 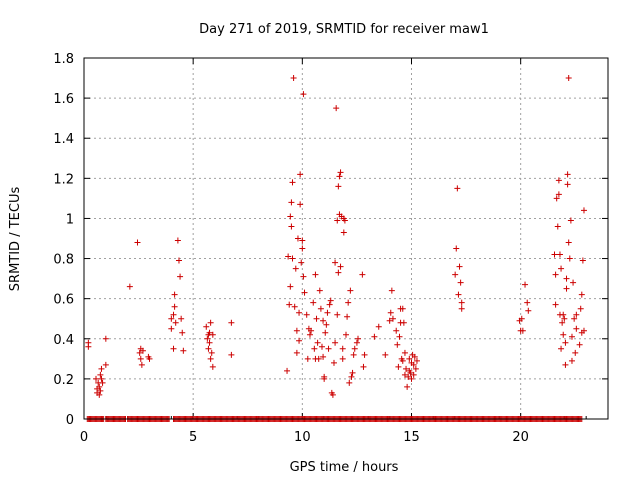 I want to click on y-tick-label: 0.4, so click(x=63, y=340).